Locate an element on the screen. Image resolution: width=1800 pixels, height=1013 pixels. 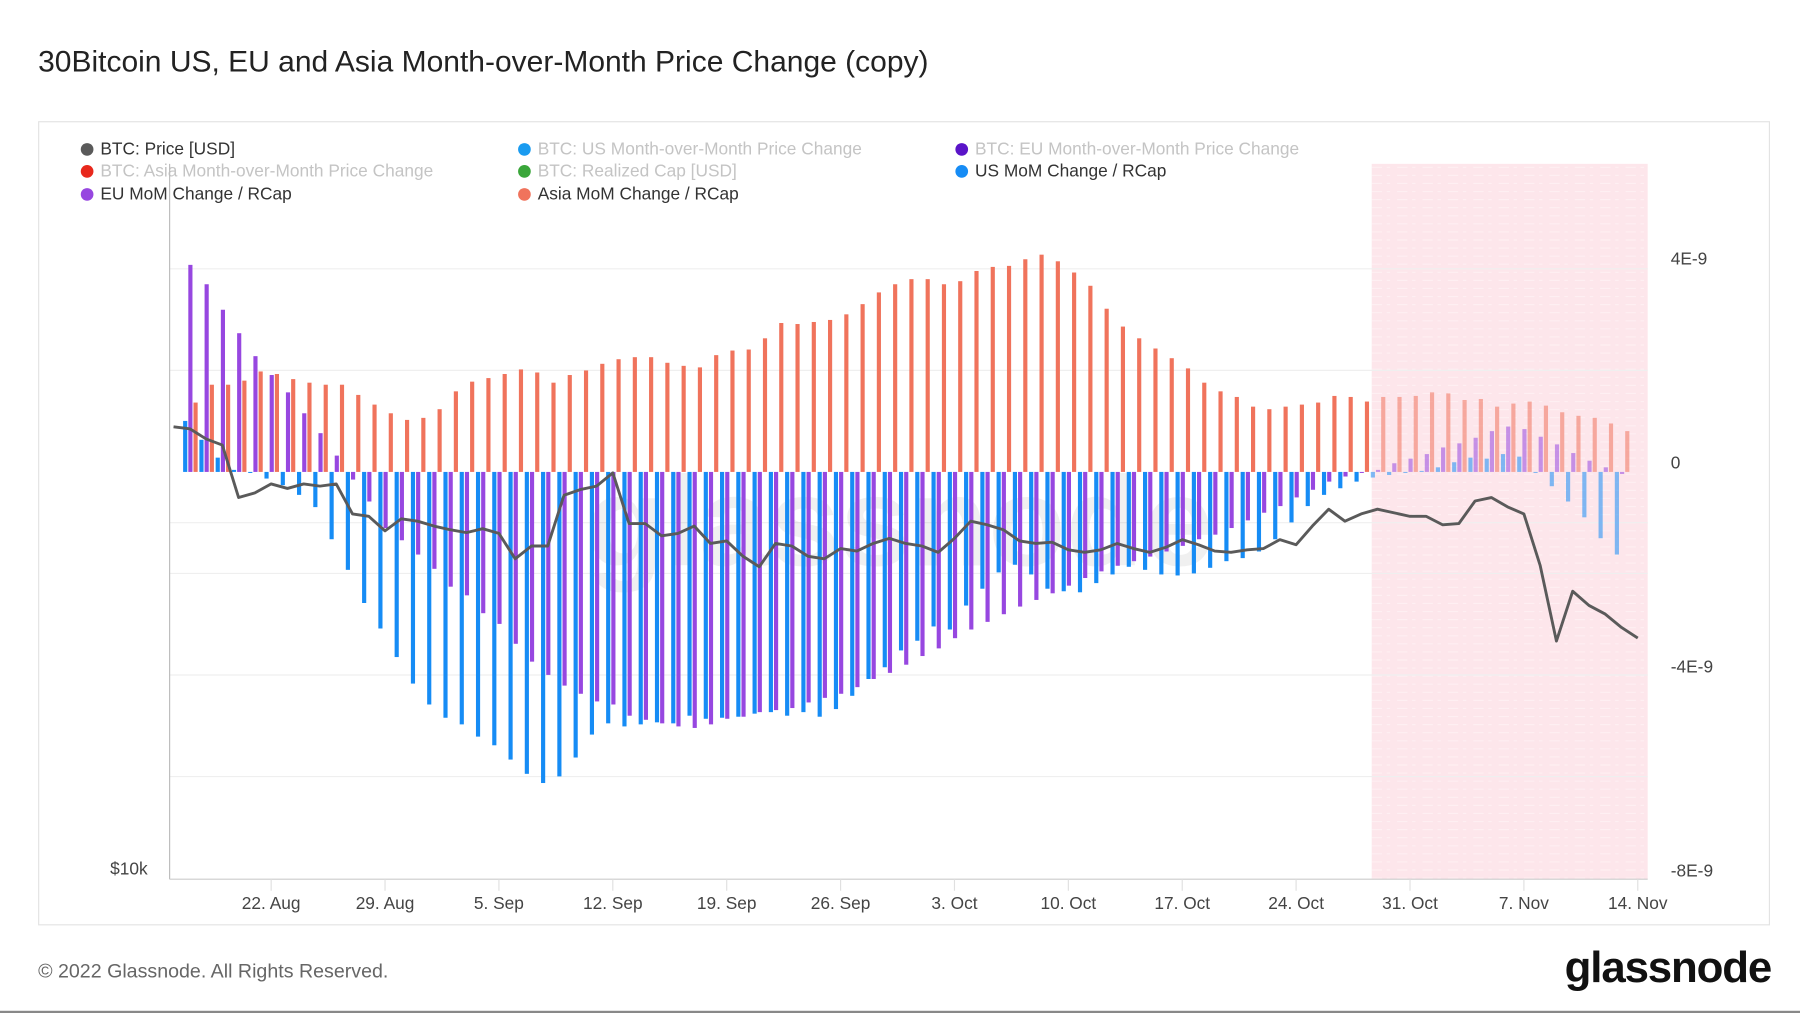
legend-item: Asia MoM Change / RCap is located at coordinates (628, 193).